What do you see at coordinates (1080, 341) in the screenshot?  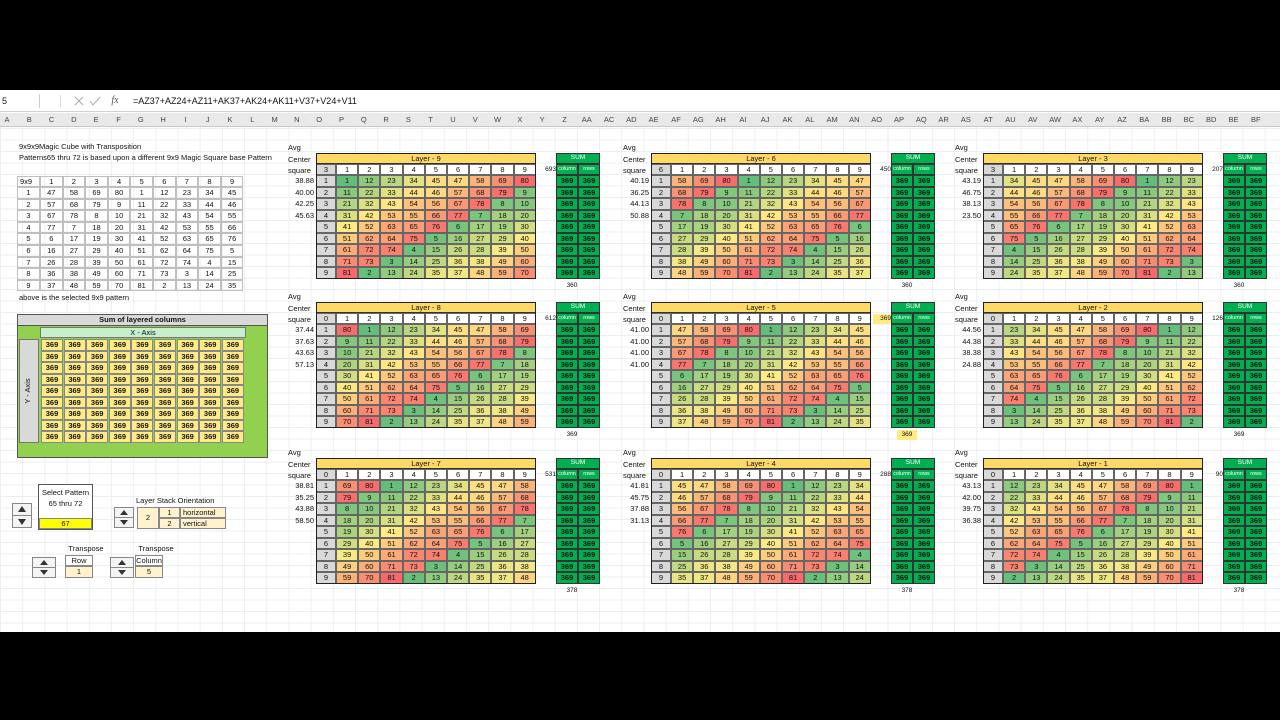 I see `layer-cell: 57` at bounding box center [1080, 341].